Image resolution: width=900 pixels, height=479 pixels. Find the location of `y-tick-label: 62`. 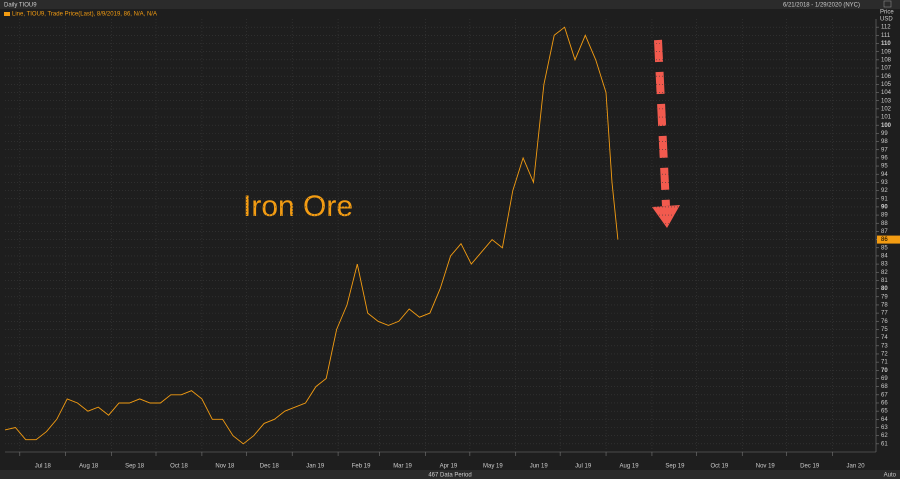

y-tick-label: 62 is located at coordinates (884, 436).